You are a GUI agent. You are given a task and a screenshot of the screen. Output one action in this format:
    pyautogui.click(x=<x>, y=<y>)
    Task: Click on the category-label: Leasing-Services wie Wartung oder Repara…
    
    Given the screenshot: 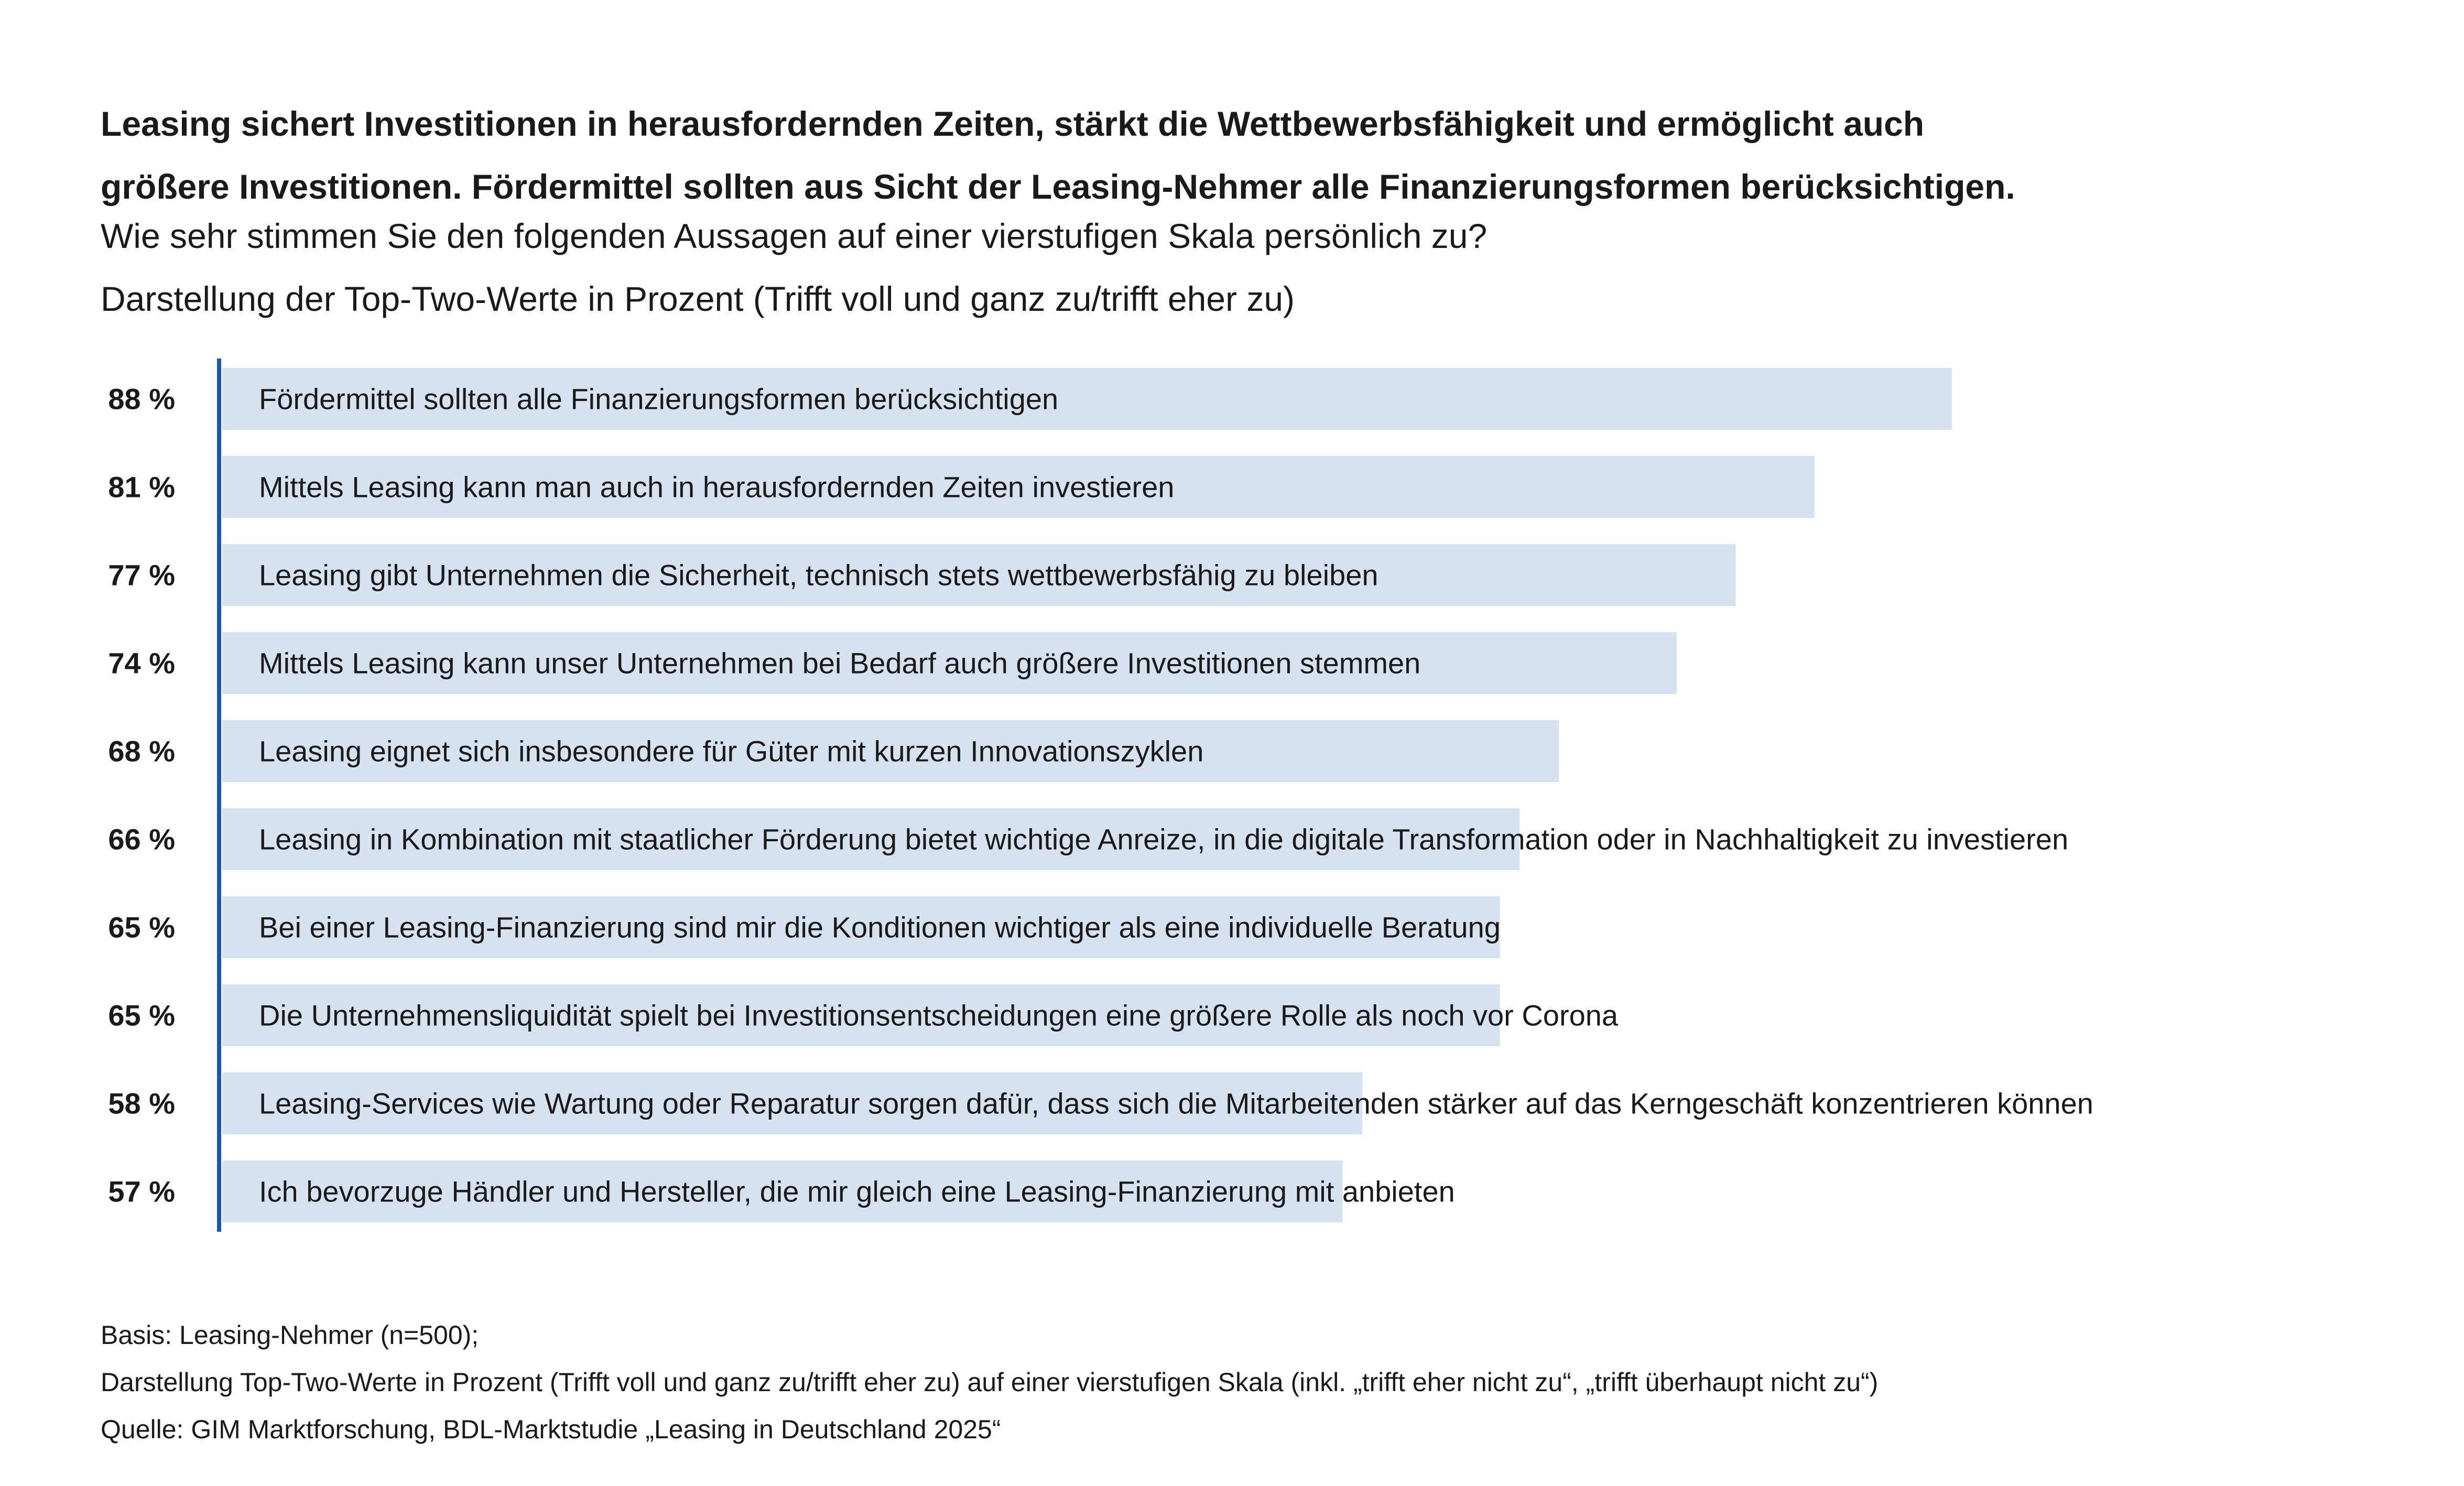 What is the action you would take?
    pyautogui.click(x=1176, y=1104)
    